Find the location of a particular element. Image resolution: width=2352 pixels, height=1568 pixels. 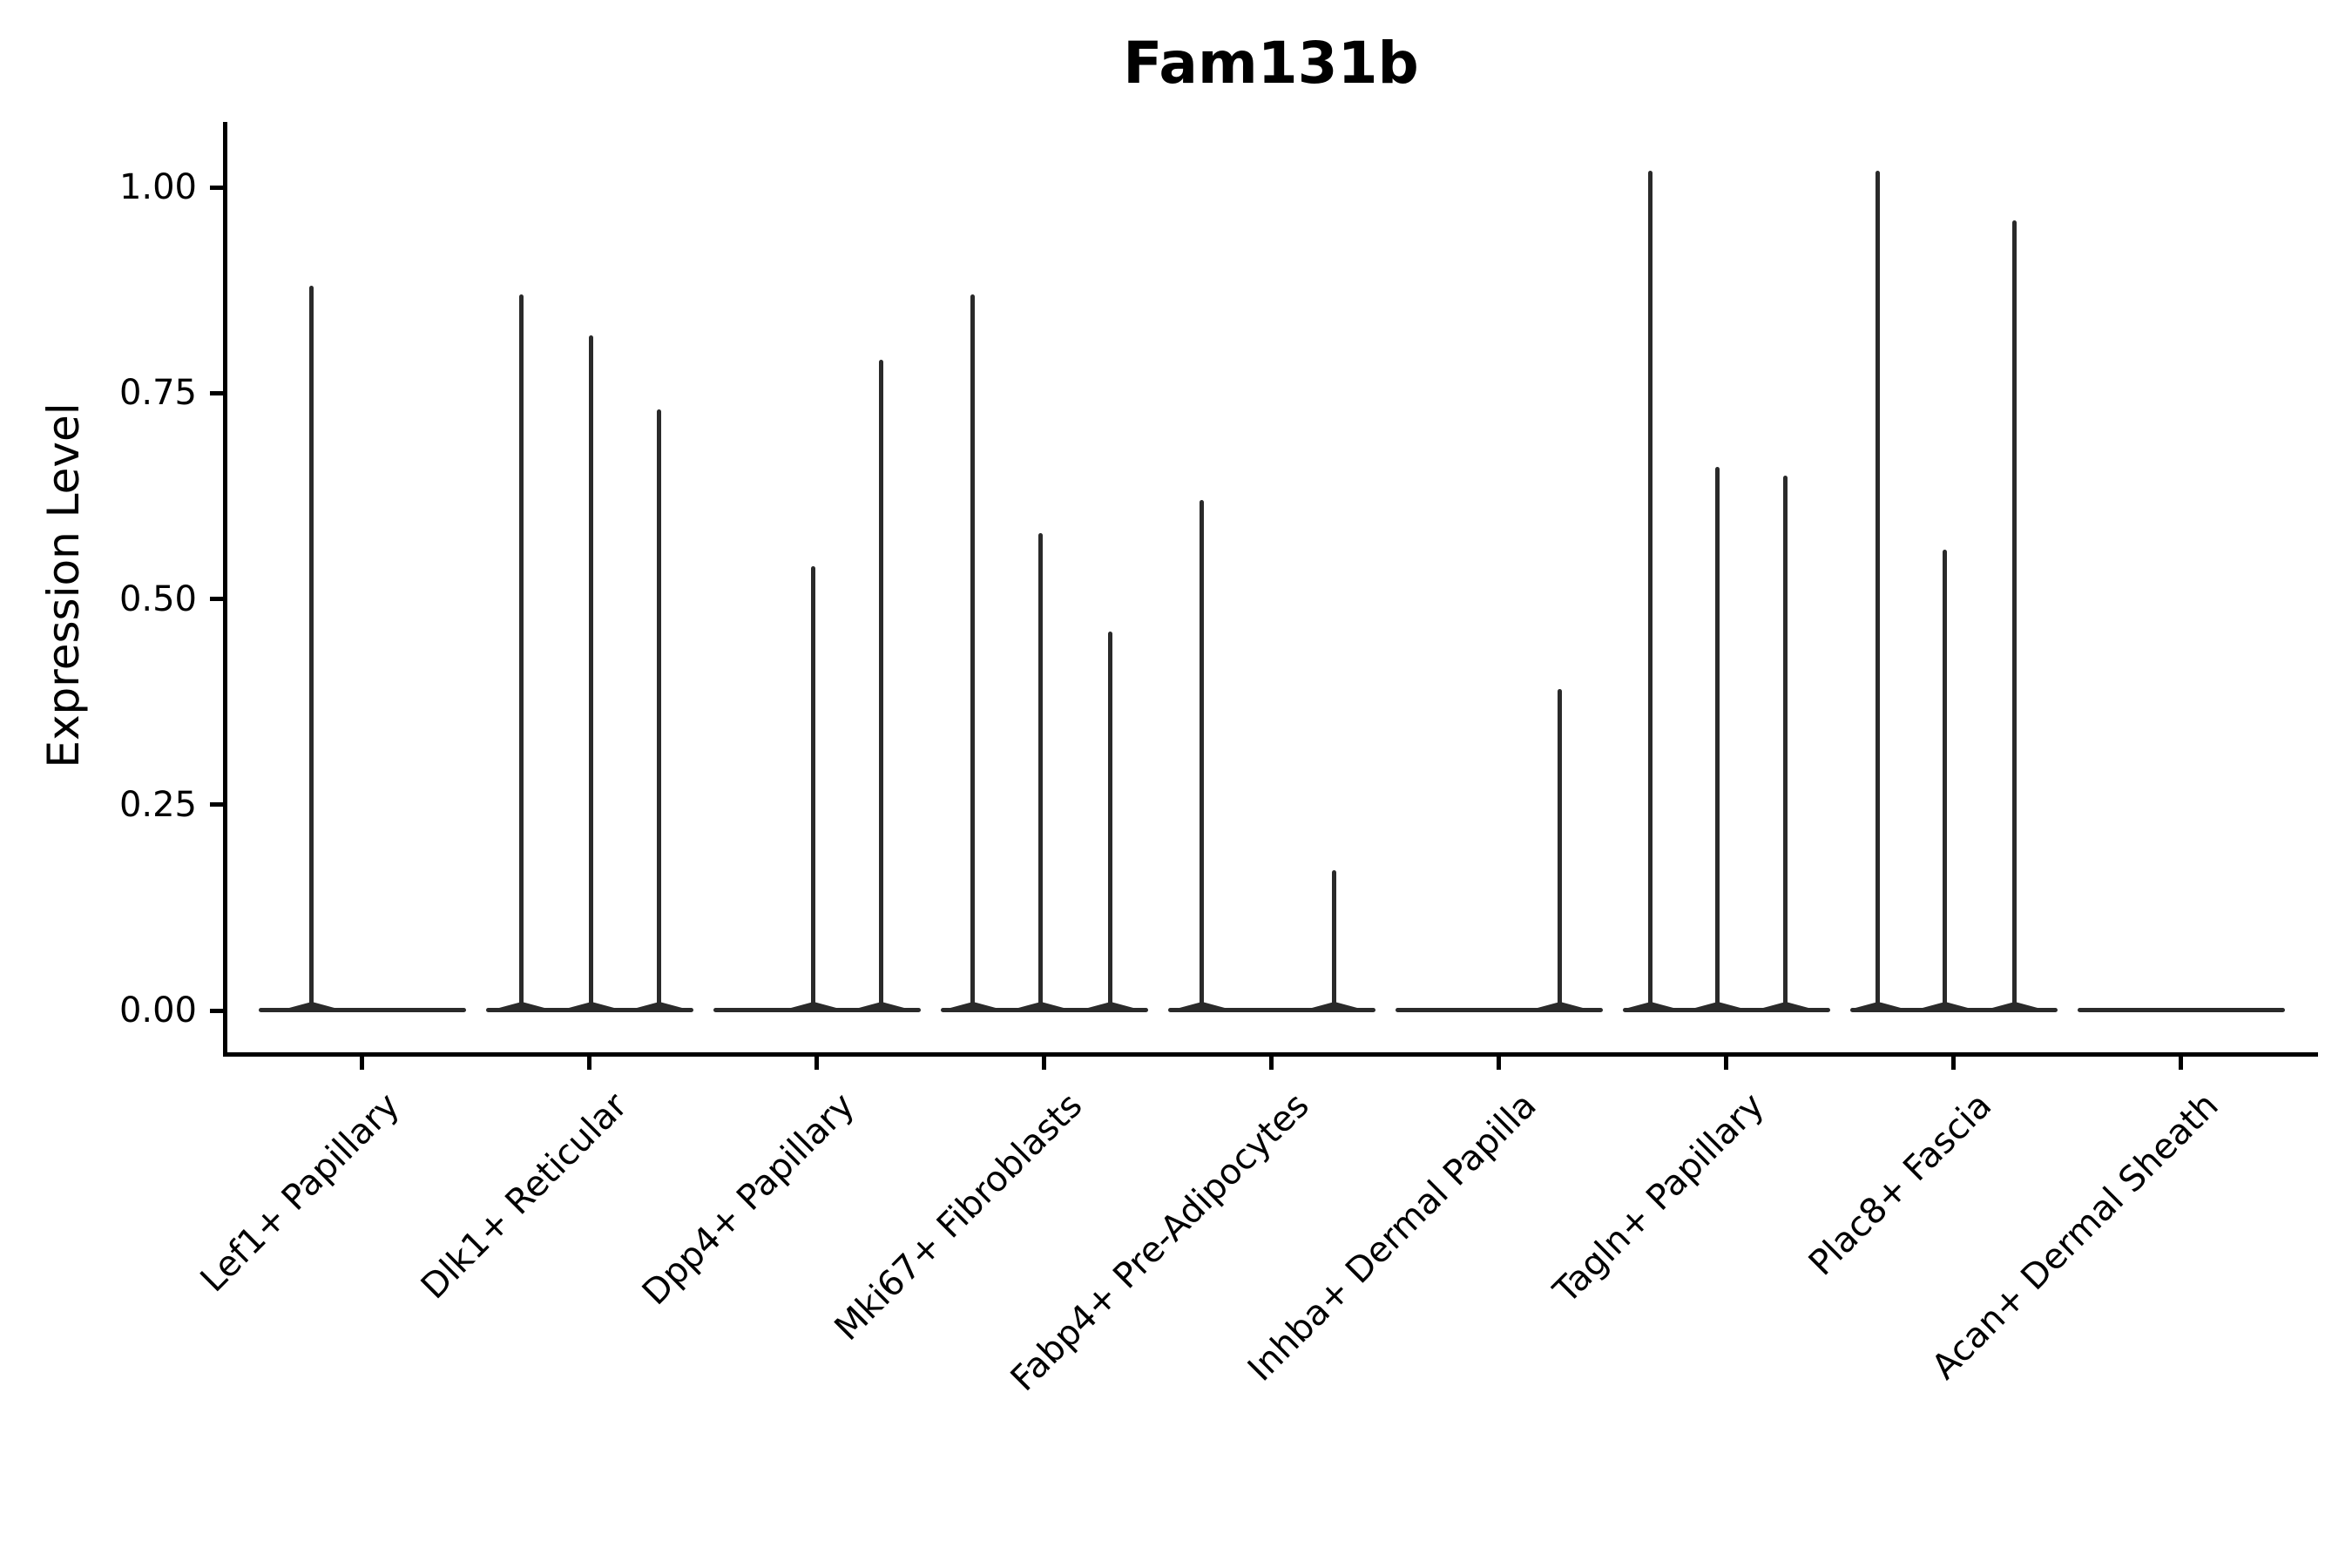

x-tick-label-text: Lef1+ Papillary is located at coordinates (301, 1193).